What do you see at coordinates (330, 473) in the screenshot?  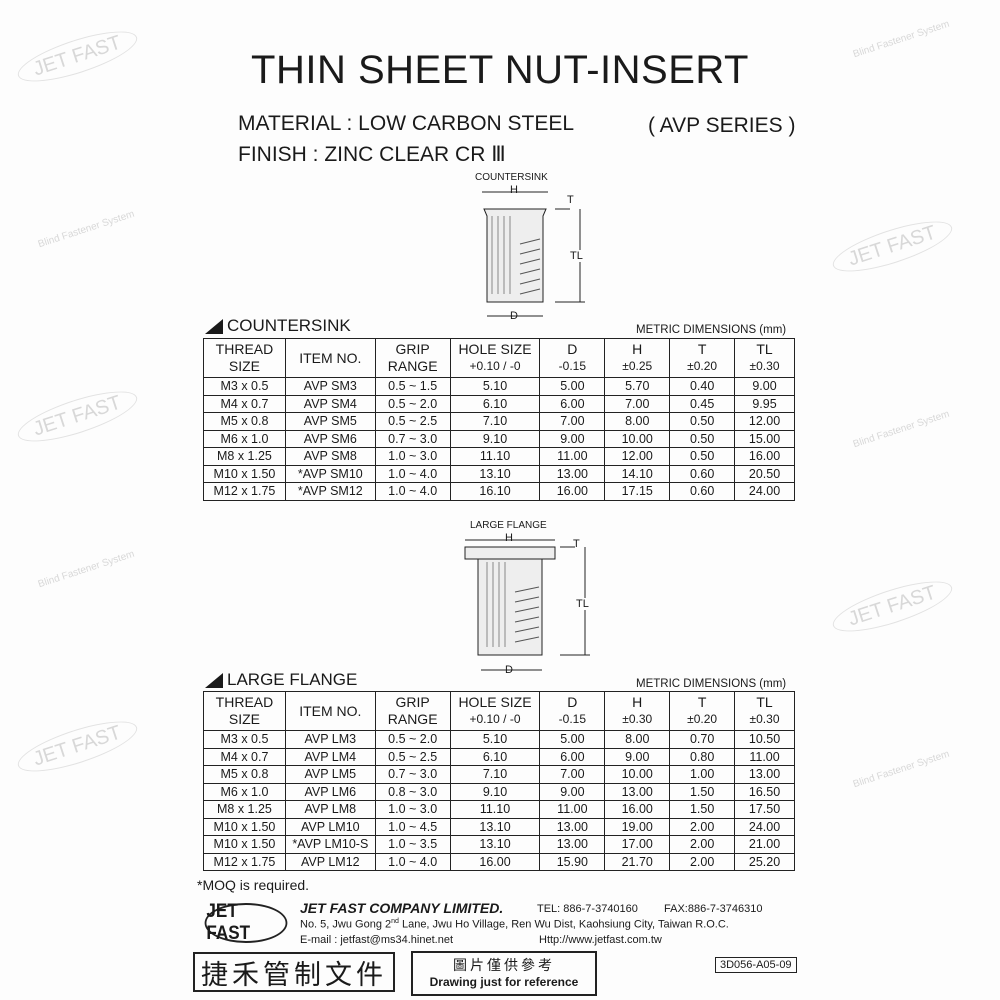 I see `table-cell: *AVP SM10` at bounding box center [330, 473].